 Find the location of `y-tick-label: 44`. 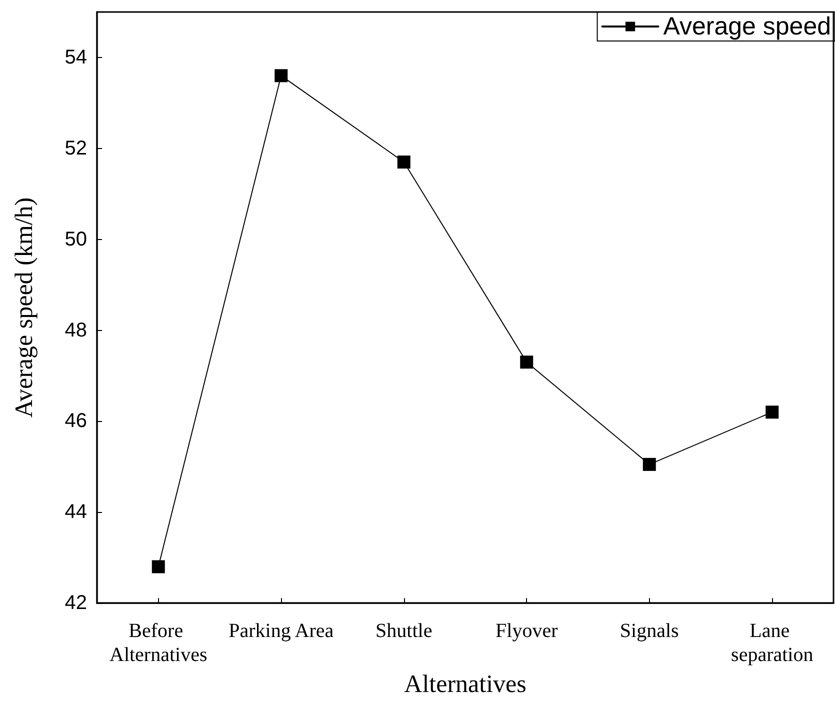

y-tick-label: 44 is located at coordinates (75, 512).